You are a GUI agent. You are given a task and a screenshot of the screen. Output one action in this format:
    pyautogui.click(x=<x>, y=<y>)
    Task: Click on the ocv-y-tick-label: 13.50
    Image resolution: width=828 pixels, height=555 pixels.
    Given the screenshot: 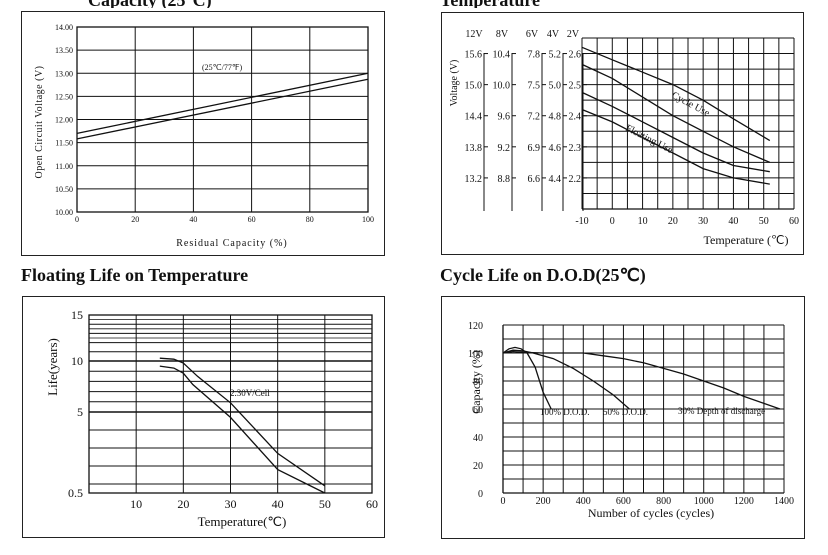 What is the action you would take?
    pyautogui.click(x=64, y=50)
    